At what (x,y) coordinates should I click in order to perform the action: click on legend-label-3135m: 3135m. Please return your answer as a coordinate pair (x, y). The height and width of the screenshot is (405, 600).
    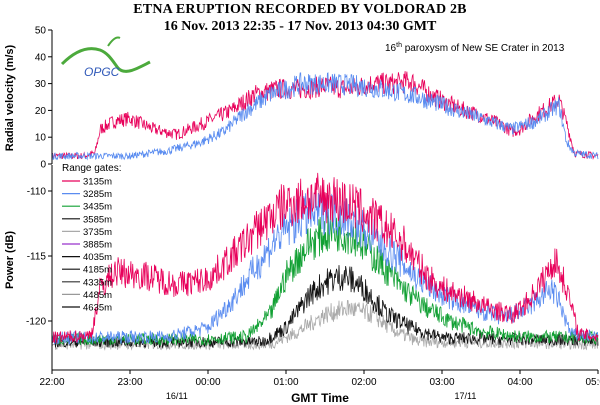
    Looking at the image, I should click on (97, 182).